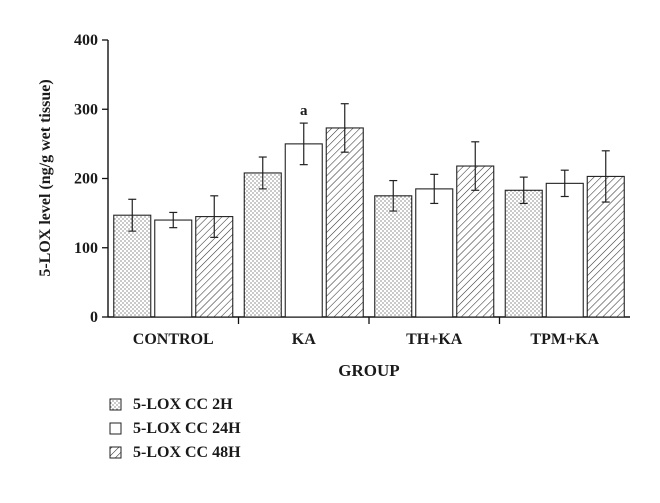  I want to click on y-tick-label: 0, so click(94, 317).